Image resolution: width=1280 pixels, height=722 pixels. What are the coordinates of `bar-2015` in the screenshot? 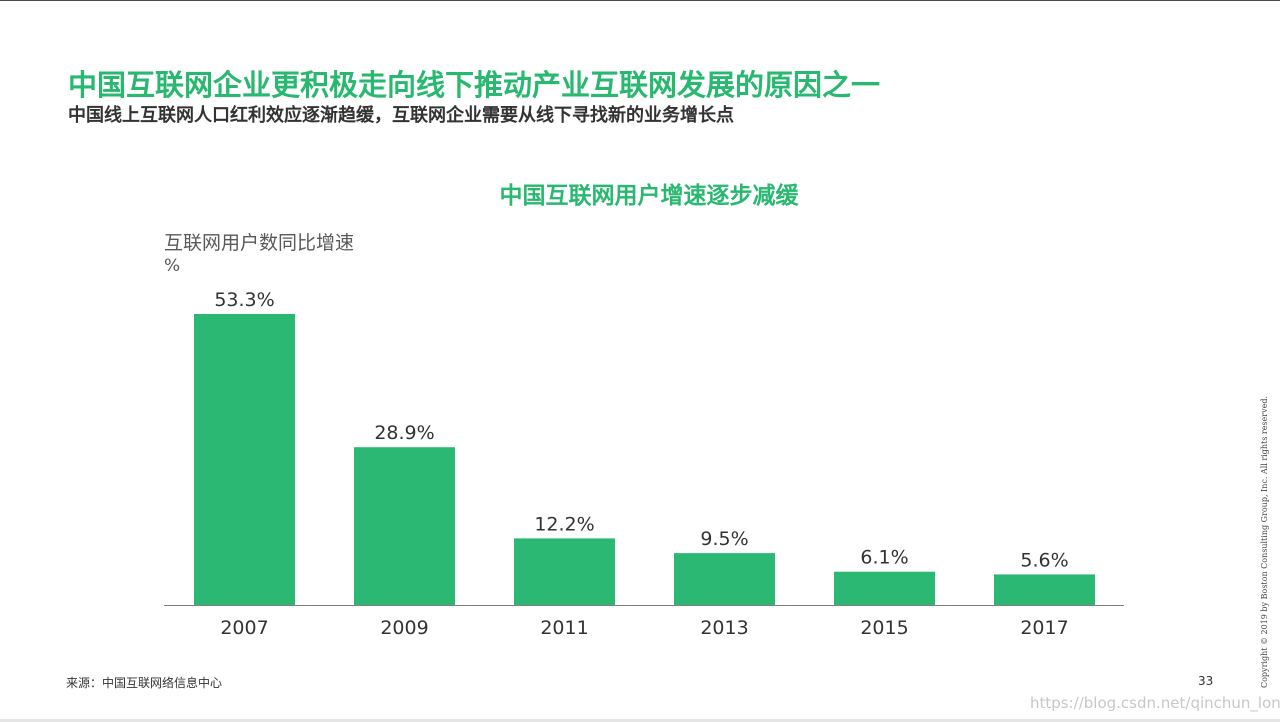 It's located at (884, 588).